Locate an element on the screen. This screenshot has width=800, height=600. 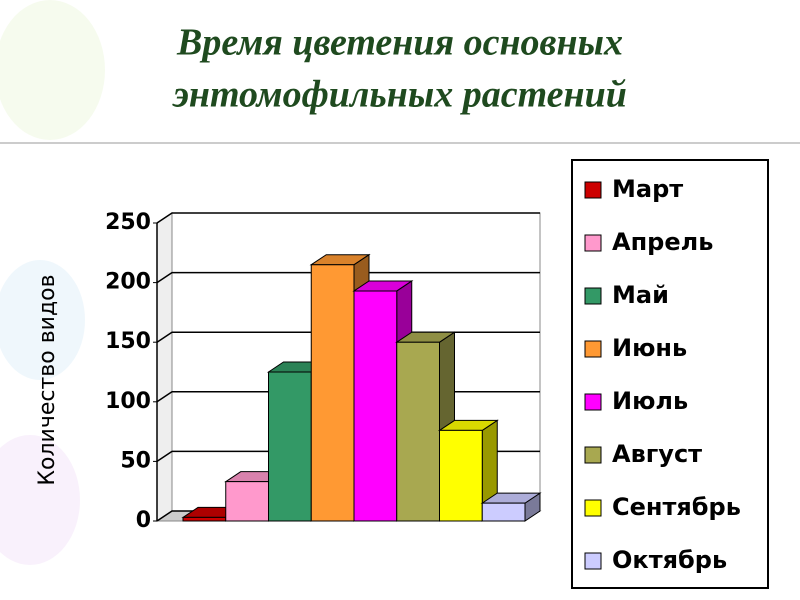
y-tick-label: 0 is located at coordinates (143, 520).